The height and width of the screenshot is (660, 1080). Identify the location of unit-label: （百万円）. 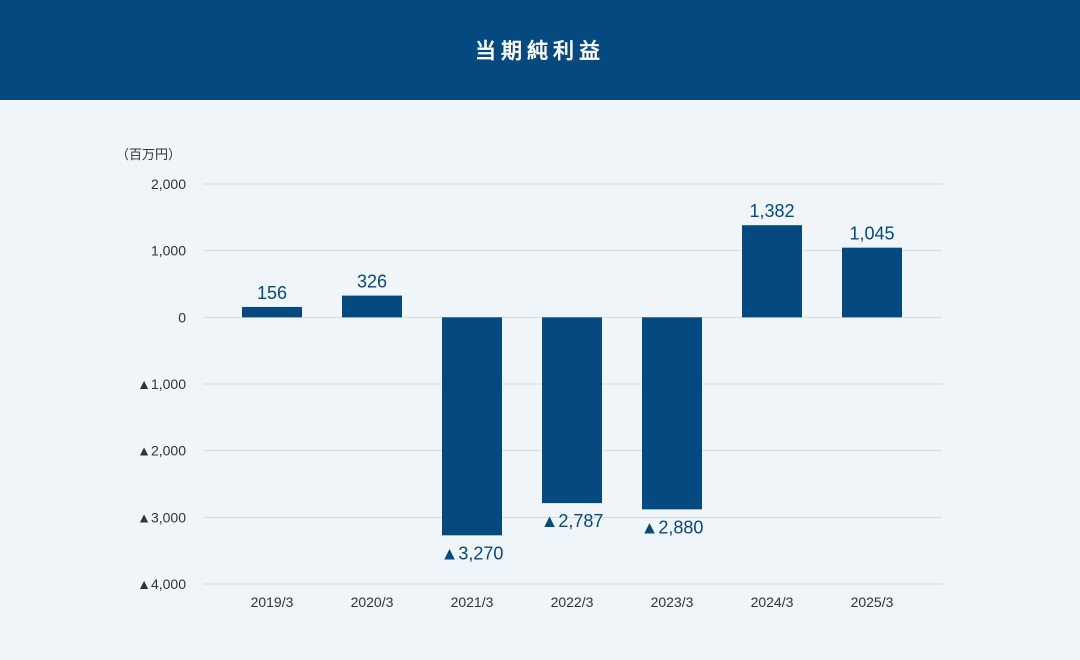
(148, 155).